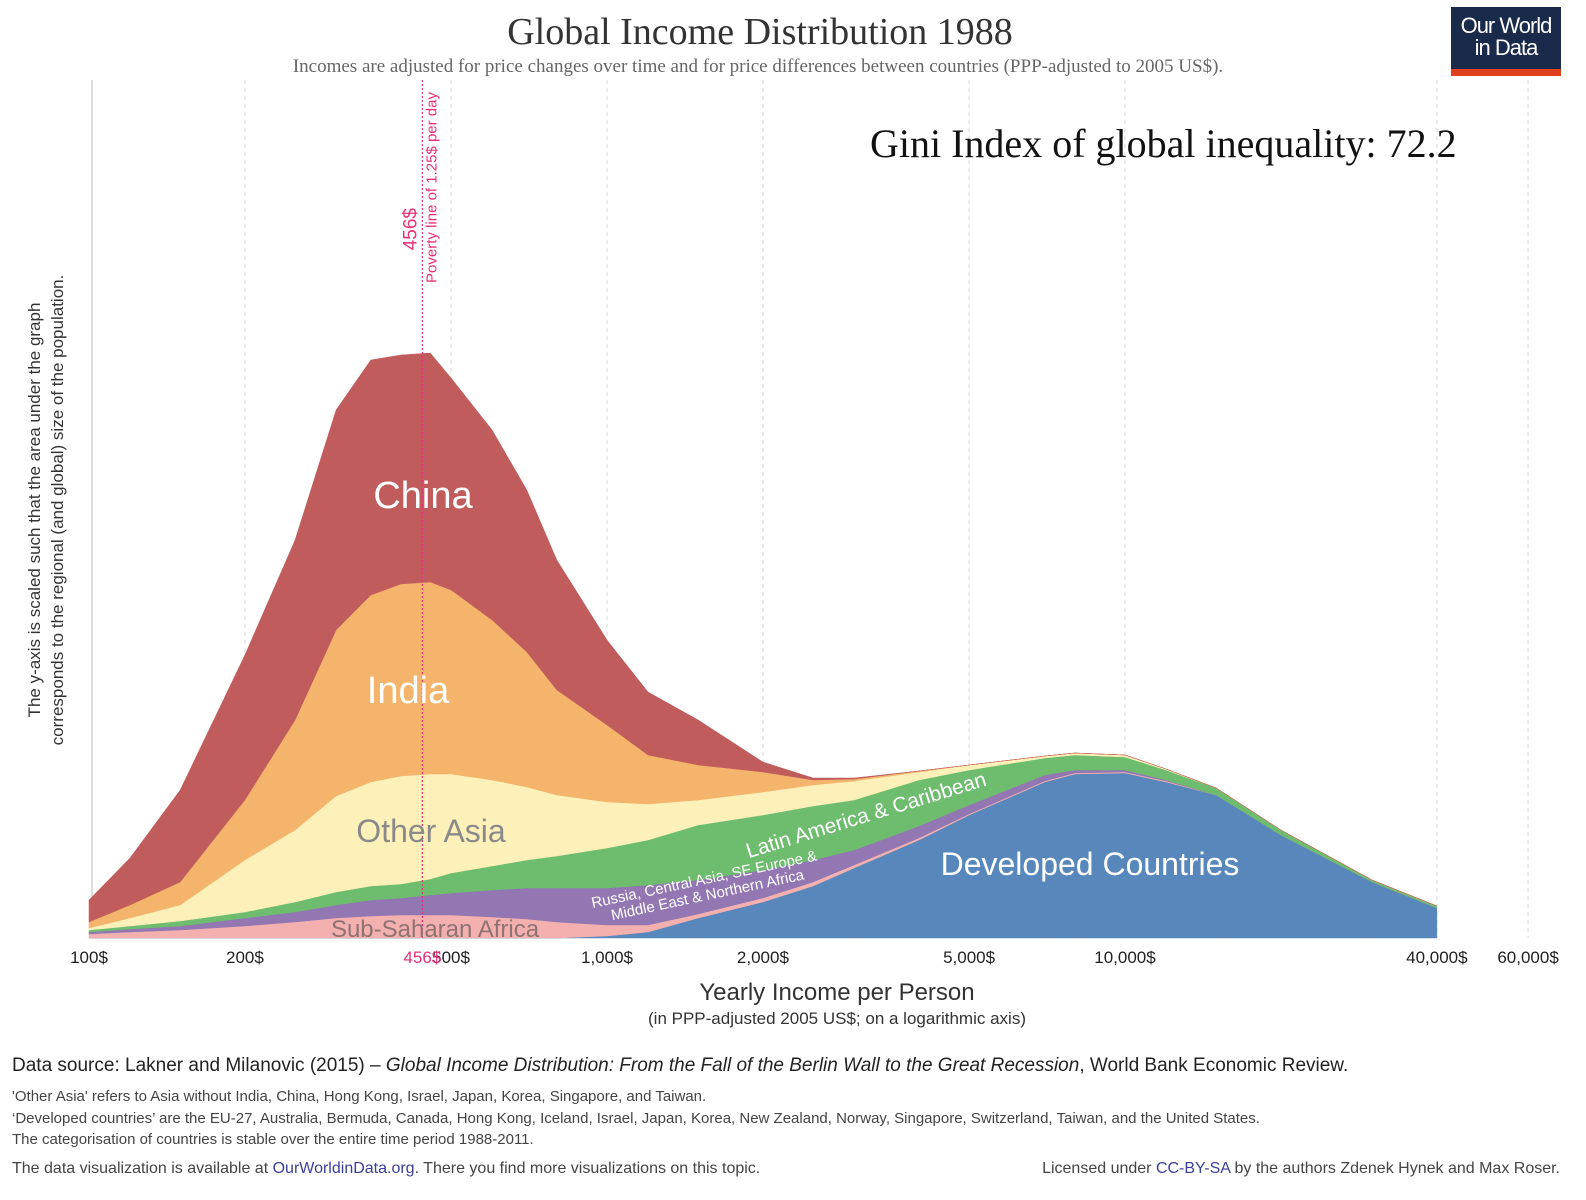  What do you see at coordinates (1090, 864) in the screenshot?
I see `label-developed: Developed Countries` at bounding box center [1090, 864].